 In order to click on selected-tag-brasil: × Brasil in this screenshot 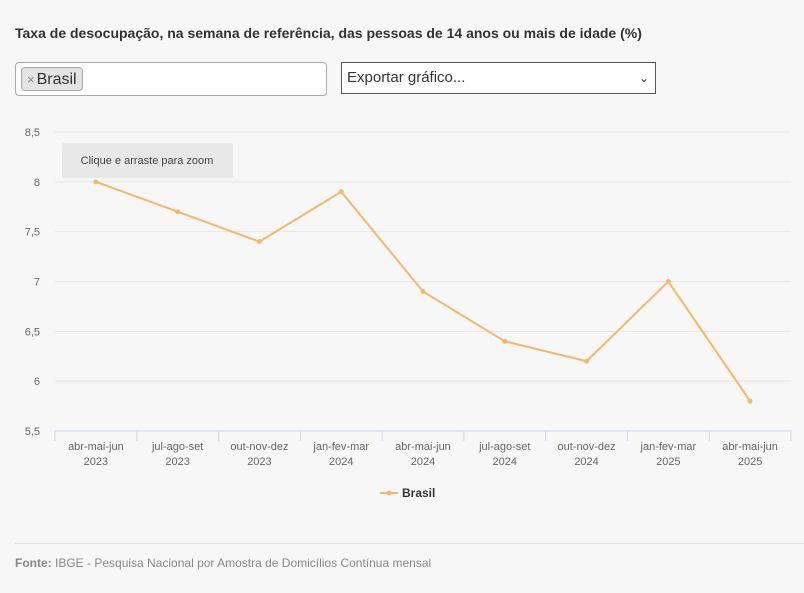, I will do `click(52, 79)`.